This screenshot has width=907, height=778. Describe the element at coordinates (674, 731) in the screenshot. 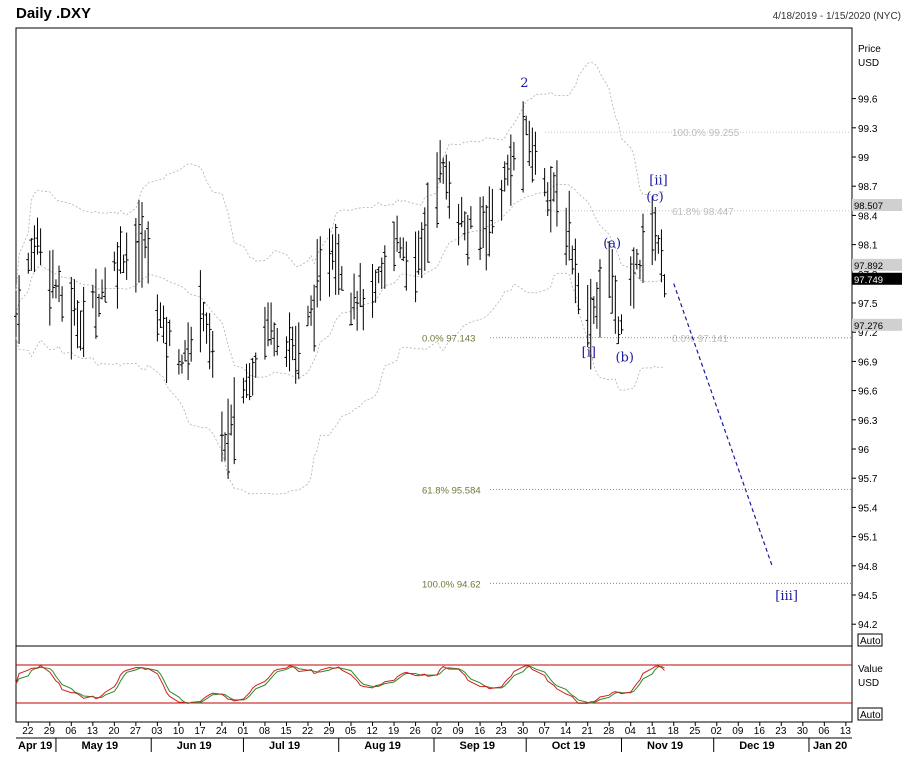

I see `x-day-label: 18` at that location.